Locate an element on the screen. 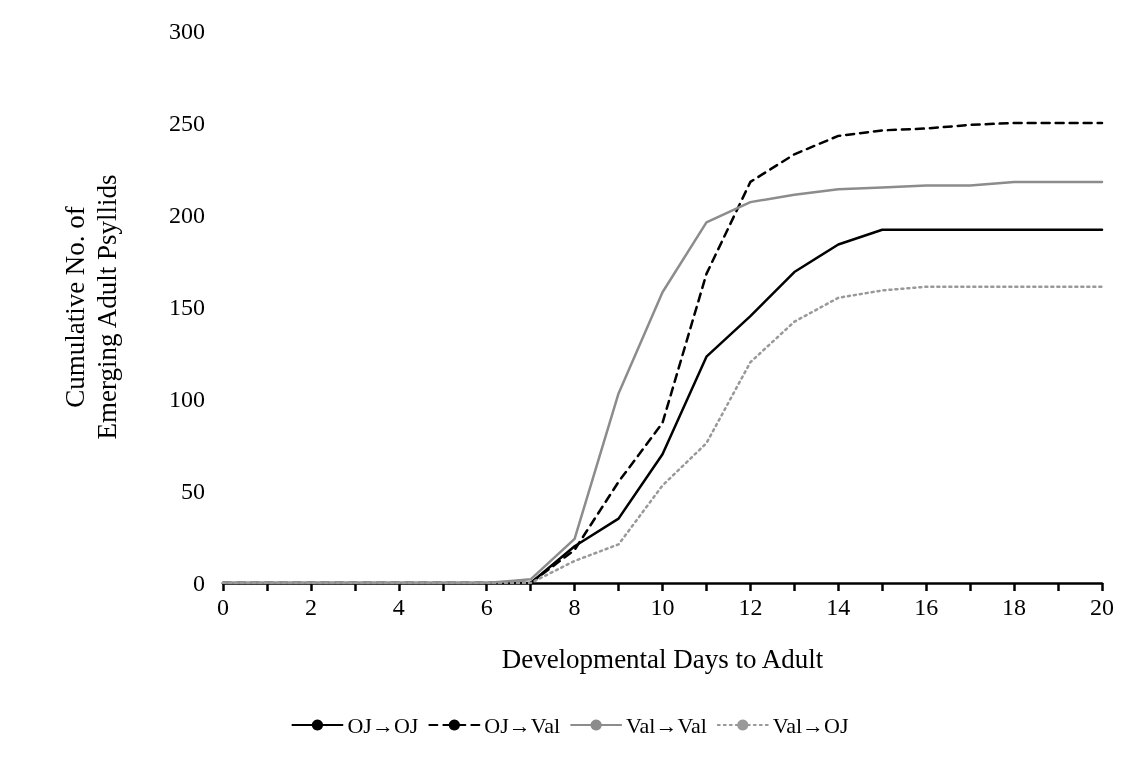  x-tick-label: 8 is located at coordinates (574, 607).